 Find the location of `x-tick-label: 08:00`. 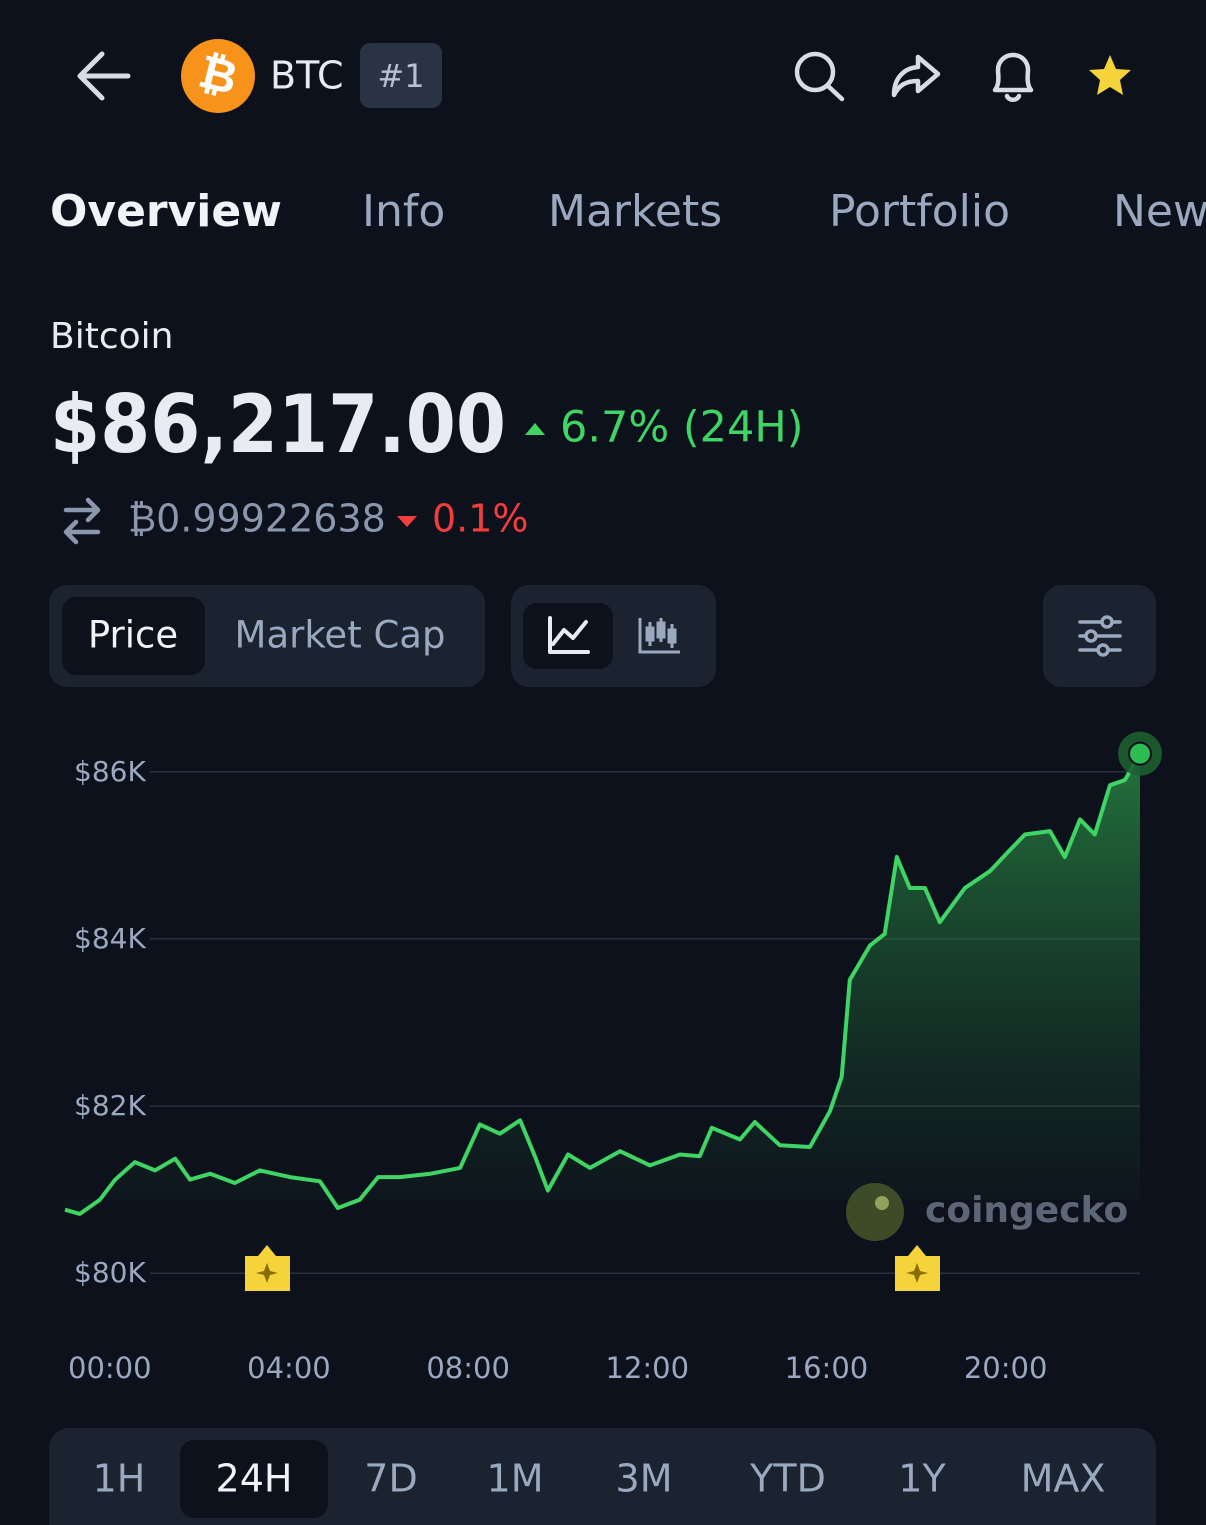

x-tick-label: 08:00 is located at coordinates (468, 1368).